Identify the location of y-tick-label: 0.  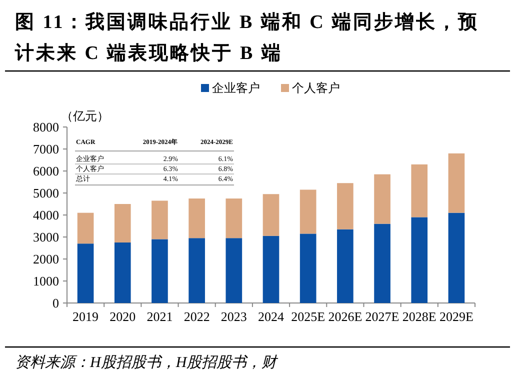
(55, 303).